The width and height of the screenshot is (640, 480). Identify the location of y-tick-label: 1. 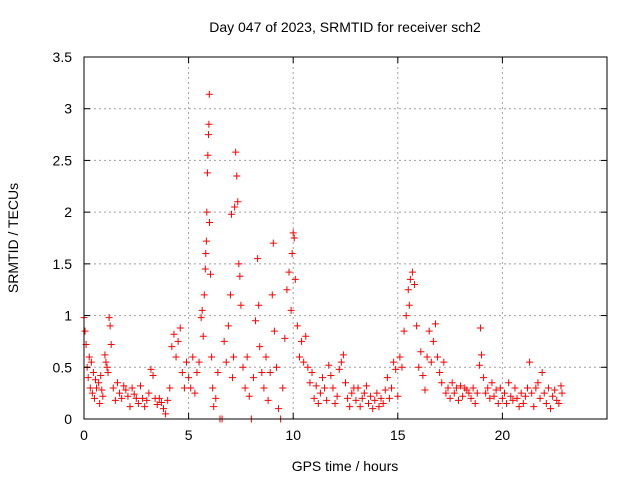
(68, 316).